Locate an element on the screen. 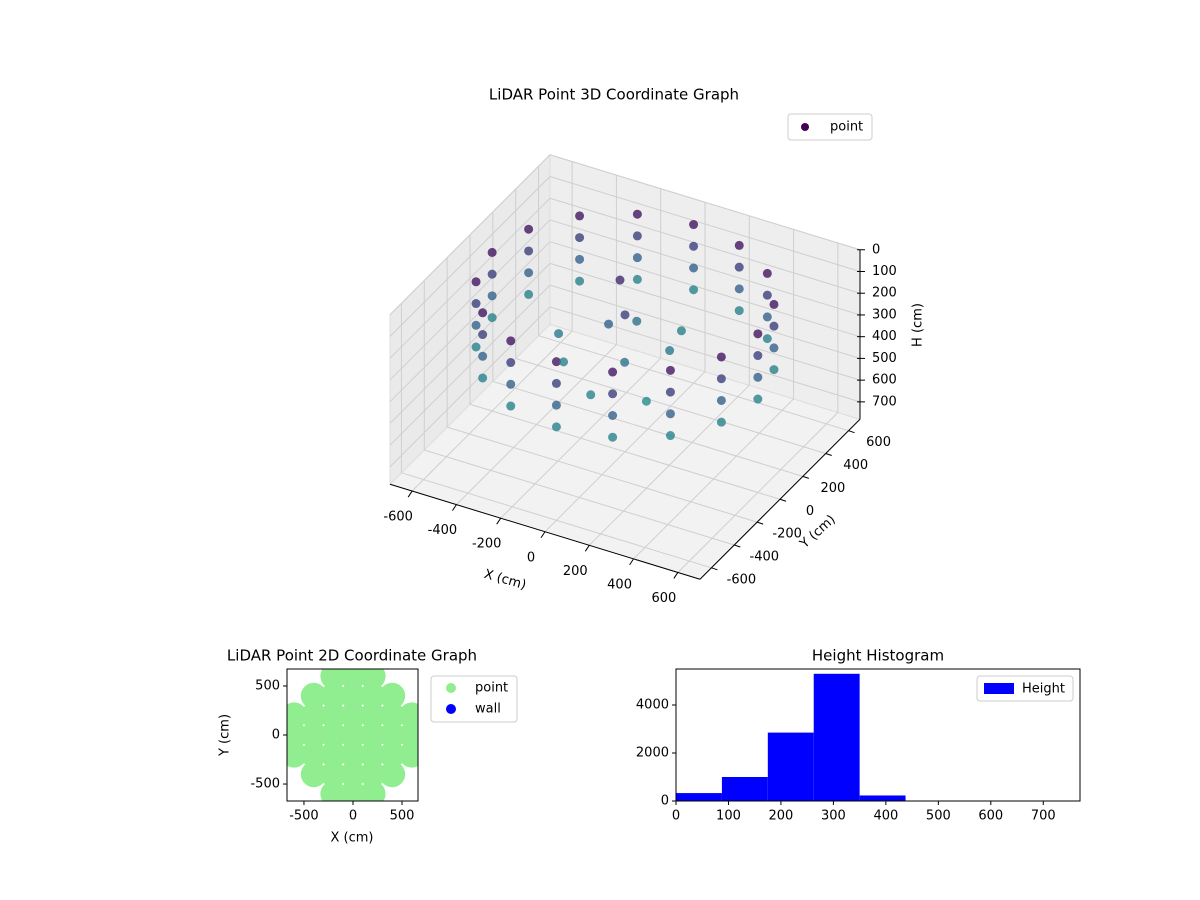  x-tick-label: 600 is located at coordinates (663, 598).